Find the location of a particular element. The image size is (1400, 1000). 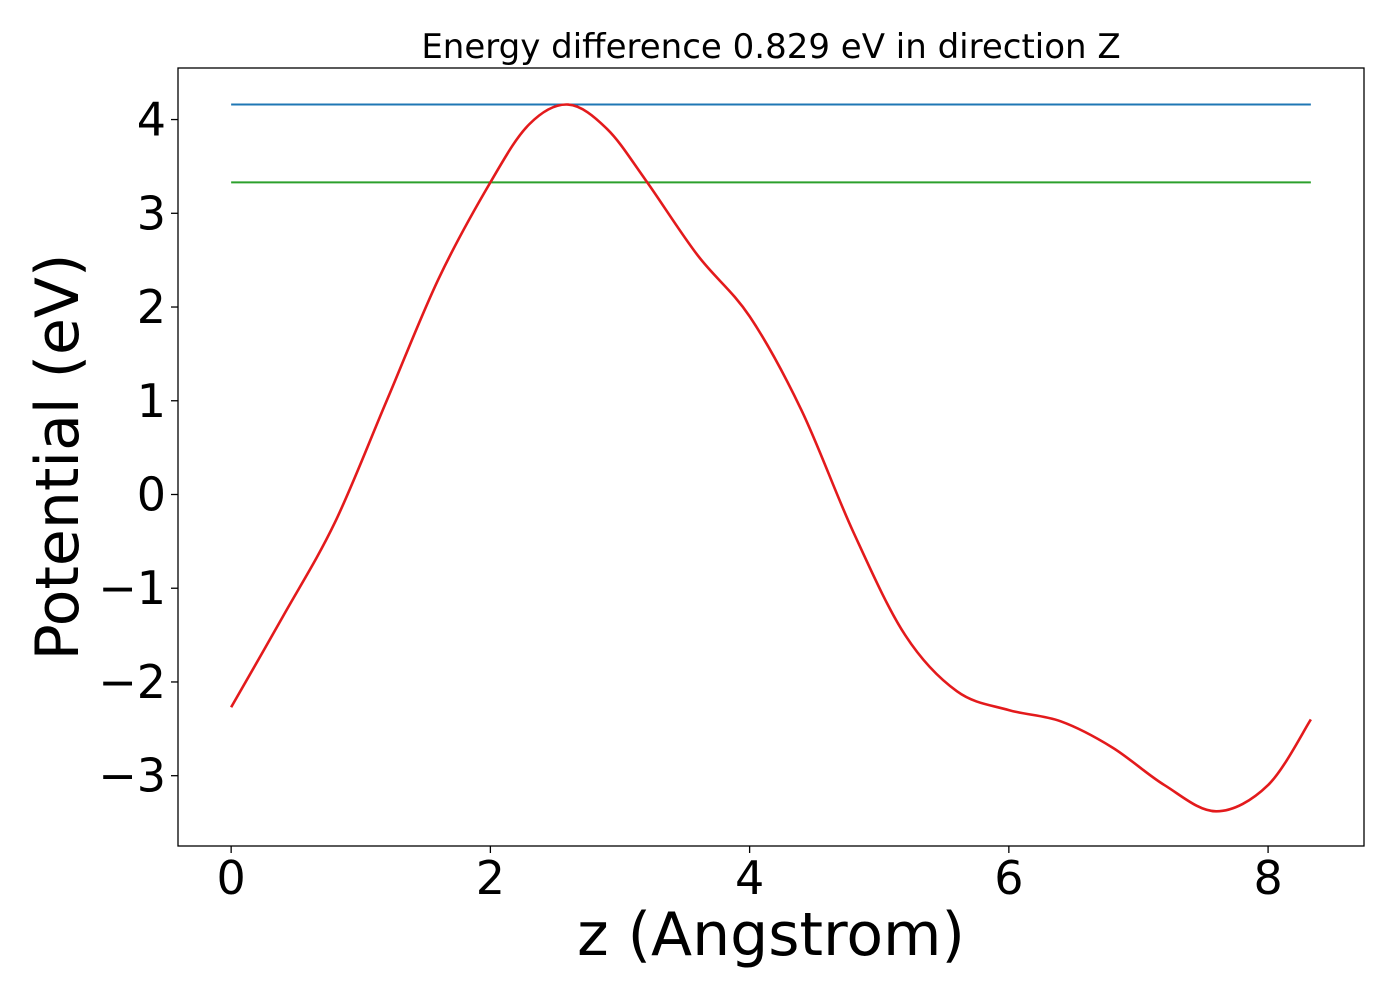

y-axis-label: Potential (eV) is located at coordinates (58, 457).